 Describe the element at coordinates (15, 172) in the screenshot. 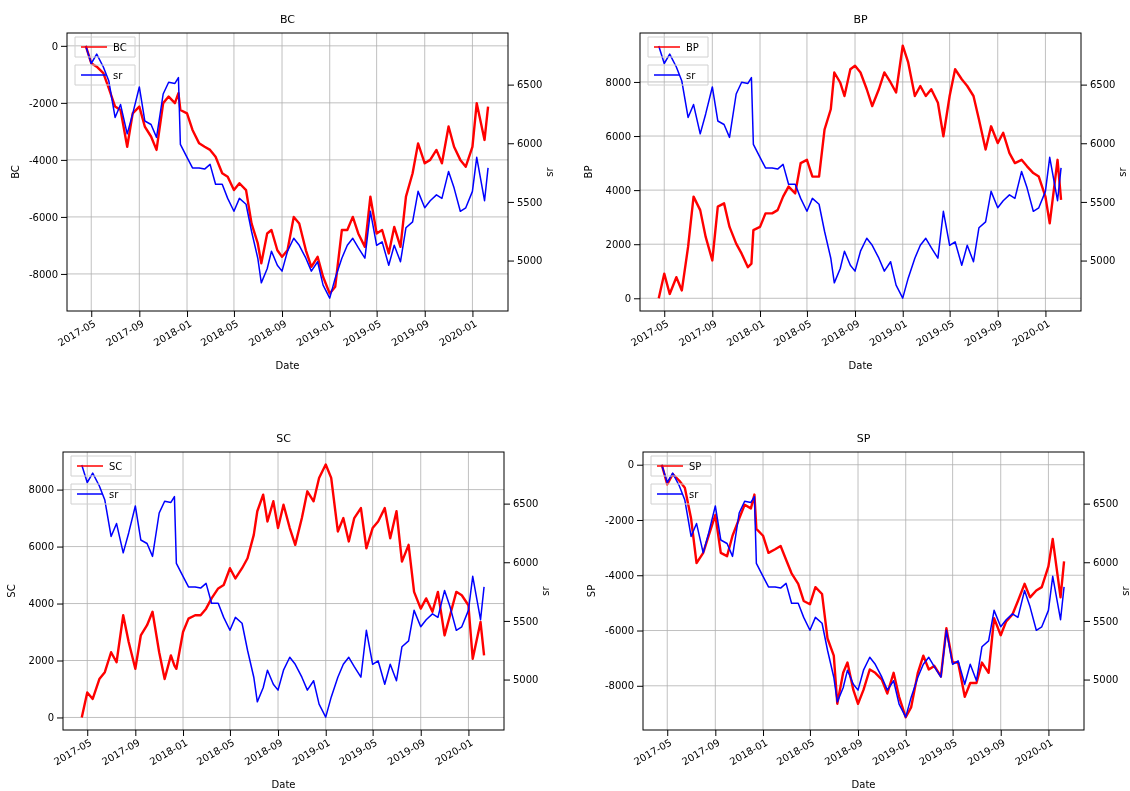

I see `y-axis-title: BC` at that location.